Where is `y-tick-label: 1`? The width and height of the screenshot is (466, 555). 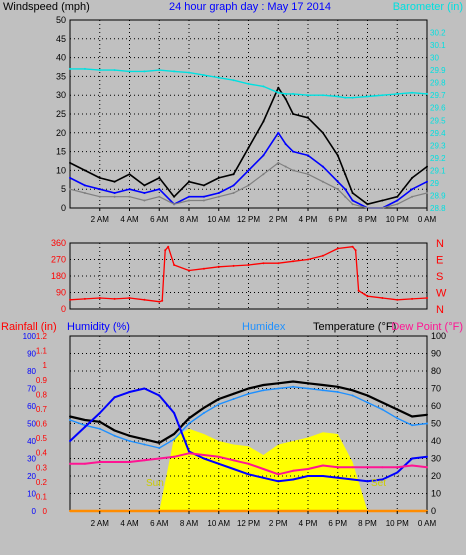
y-tick-label: 1 is located at coordinates (45, 365).